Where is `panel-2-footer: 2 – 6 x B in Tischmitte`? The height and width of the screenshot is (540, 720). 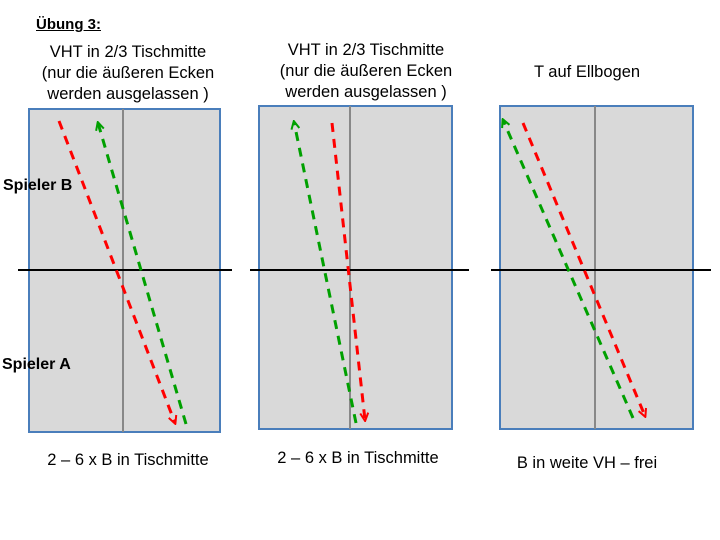 panel-2-footer: 2 – 6 x B in Tischmitte is located at coordinates (358, 458).